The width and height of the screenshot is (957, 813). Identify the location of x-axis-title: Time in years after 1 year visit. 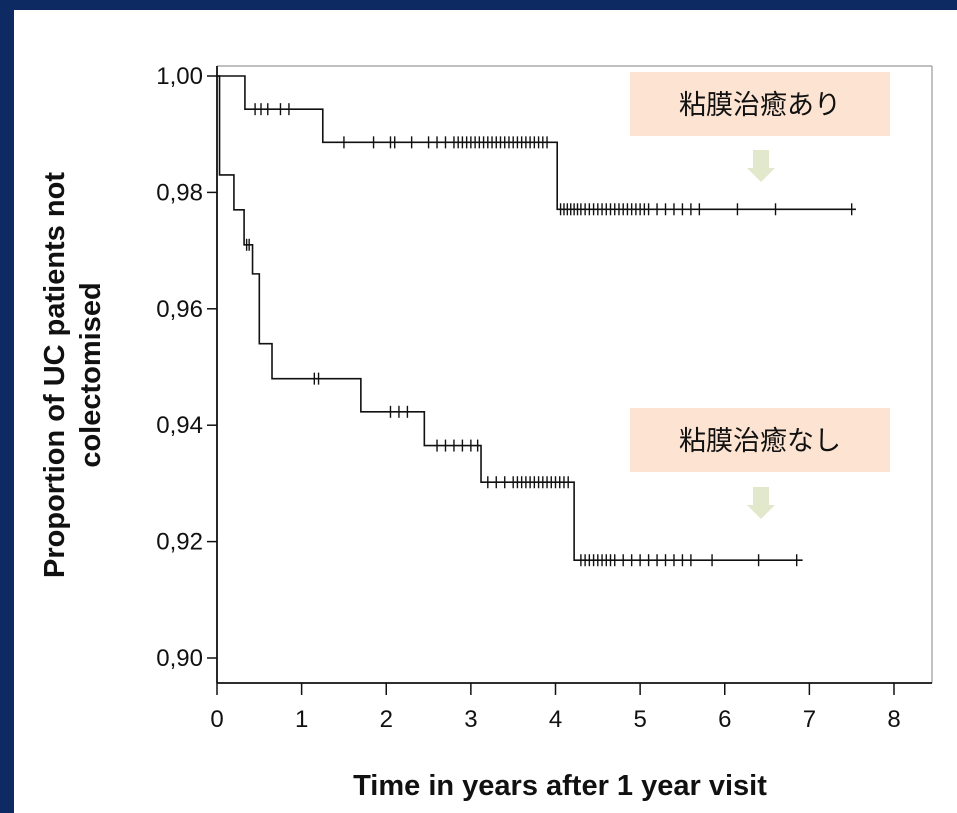
(560, 786).